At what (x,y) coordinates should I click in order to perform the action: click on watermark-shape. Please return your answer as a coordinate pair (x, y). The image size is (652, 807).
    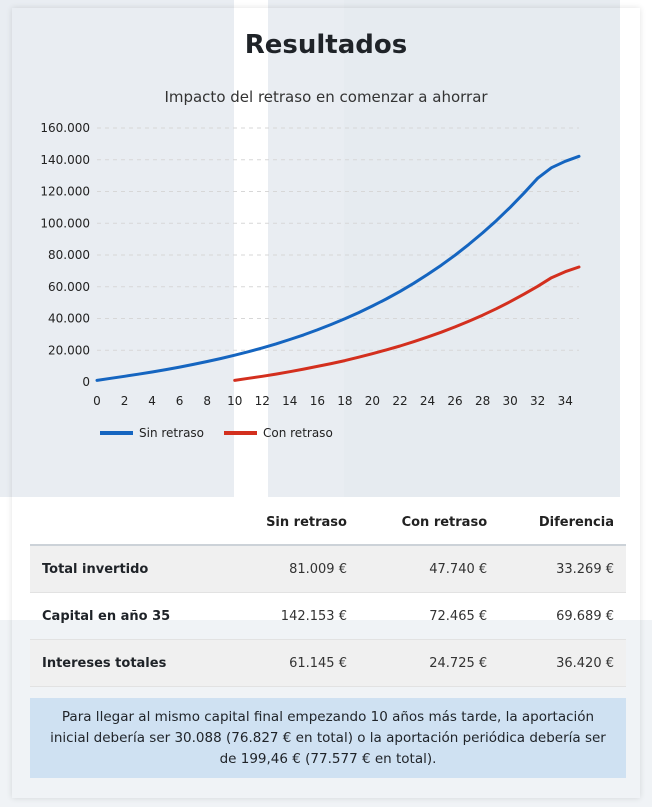
    Looking at the image, I should click on (306, 248).